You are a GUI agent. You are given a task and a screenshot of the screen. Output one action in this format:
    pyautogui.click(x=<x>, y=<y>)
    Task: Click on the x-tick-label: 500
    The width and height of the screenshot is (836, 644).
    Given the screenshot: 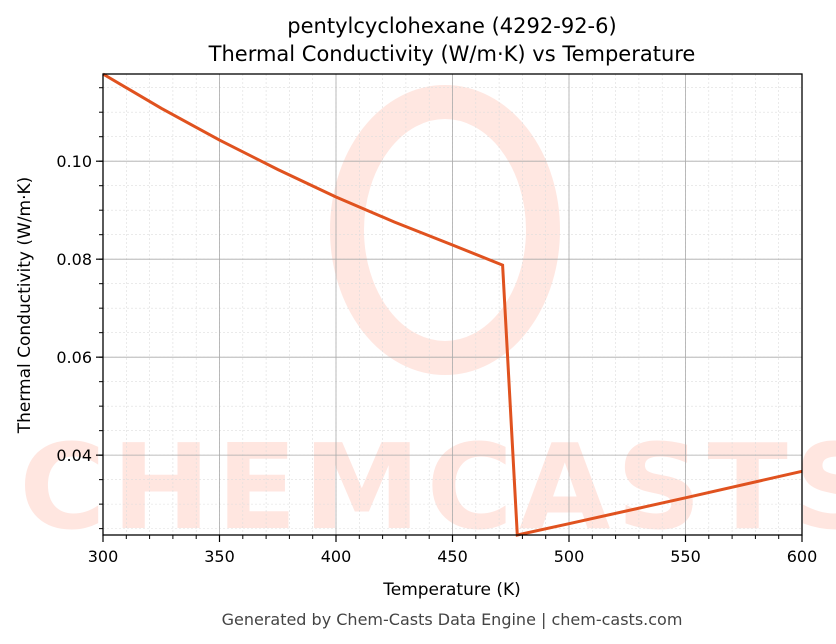 What is the action you would take?
    pyautogui.click(x=569, y=556)
    